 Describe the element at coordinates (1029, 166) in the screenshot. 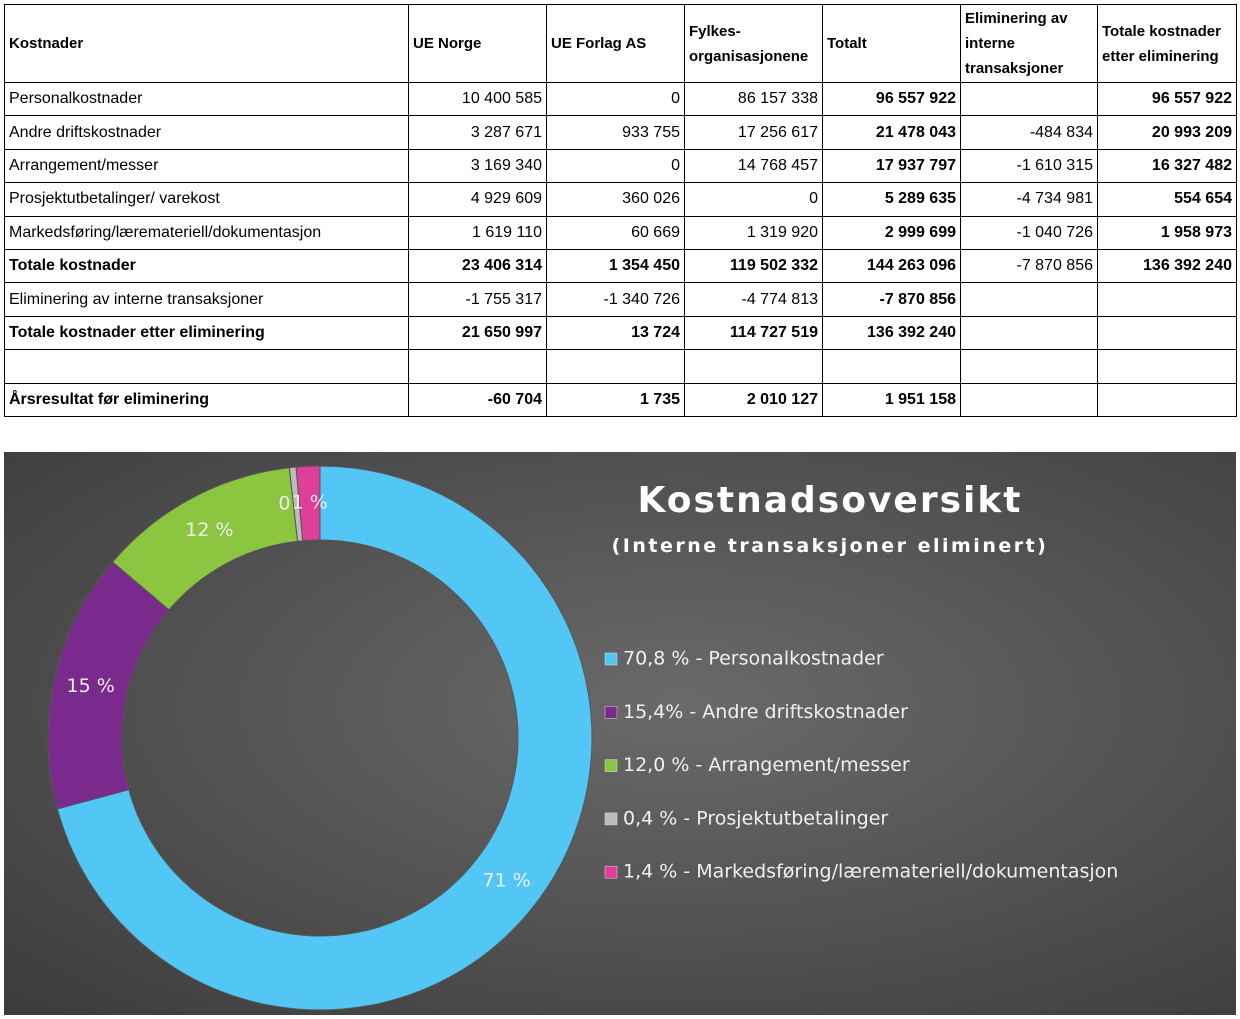

I see `table-cell: -1 610 315` at that location.